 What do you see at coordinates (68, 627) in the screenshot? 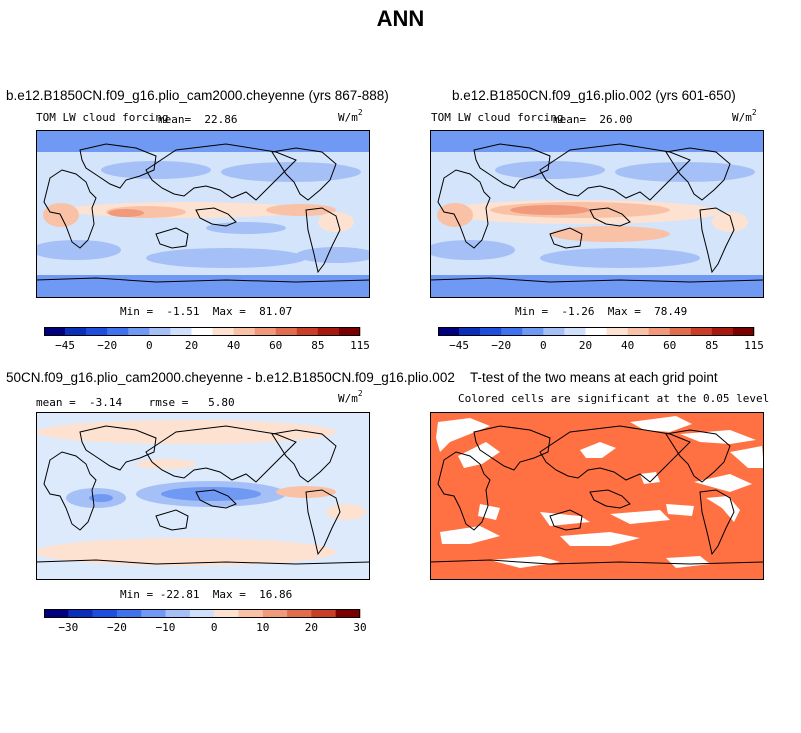
I see `panel3-colorbar-tick-label: −30` at bounding box center [68, 627].